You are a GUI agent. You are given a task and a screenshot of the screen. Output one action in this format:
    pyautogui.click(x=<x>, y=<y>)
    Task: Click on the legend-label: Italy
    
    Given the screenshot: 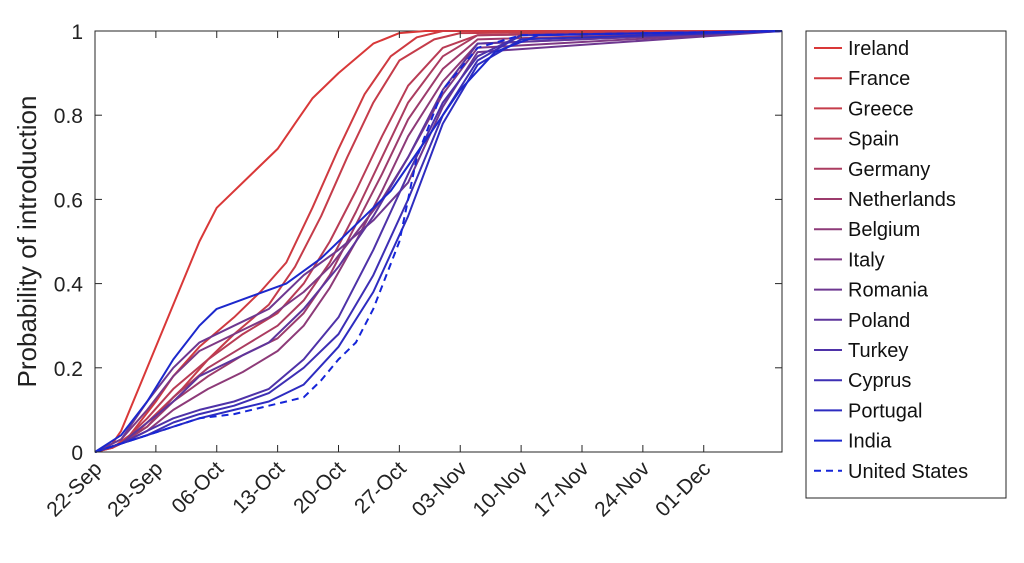 What is the action you would take?
    pyautogui.click(x=866, y=260)
    